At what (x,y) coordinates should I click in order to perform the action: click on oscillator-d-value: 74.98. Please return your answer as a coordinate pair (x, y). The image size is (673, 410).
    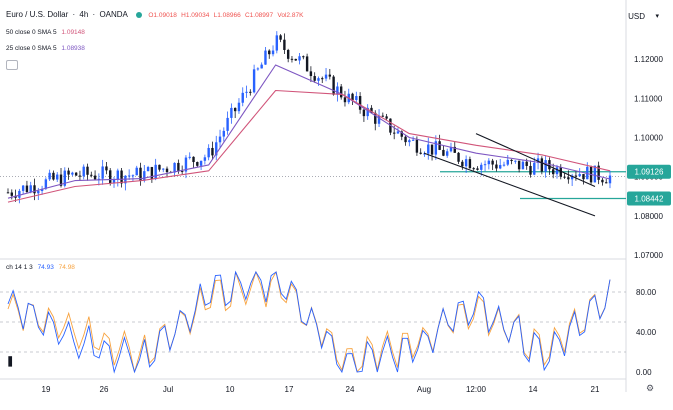
    Looking at the image, I should click on (66, 267).